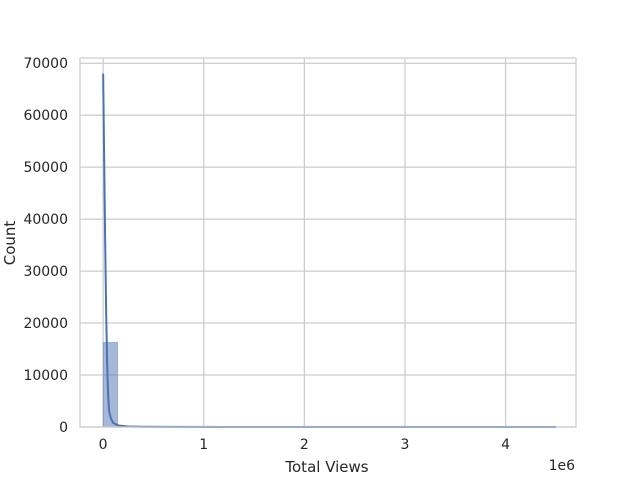 Image resolution: width=640 pixels, height=480 pixels. Describe the element at coordinates (45, 116) in the screenshot. I see `y-tick-label: 60000` at that location.